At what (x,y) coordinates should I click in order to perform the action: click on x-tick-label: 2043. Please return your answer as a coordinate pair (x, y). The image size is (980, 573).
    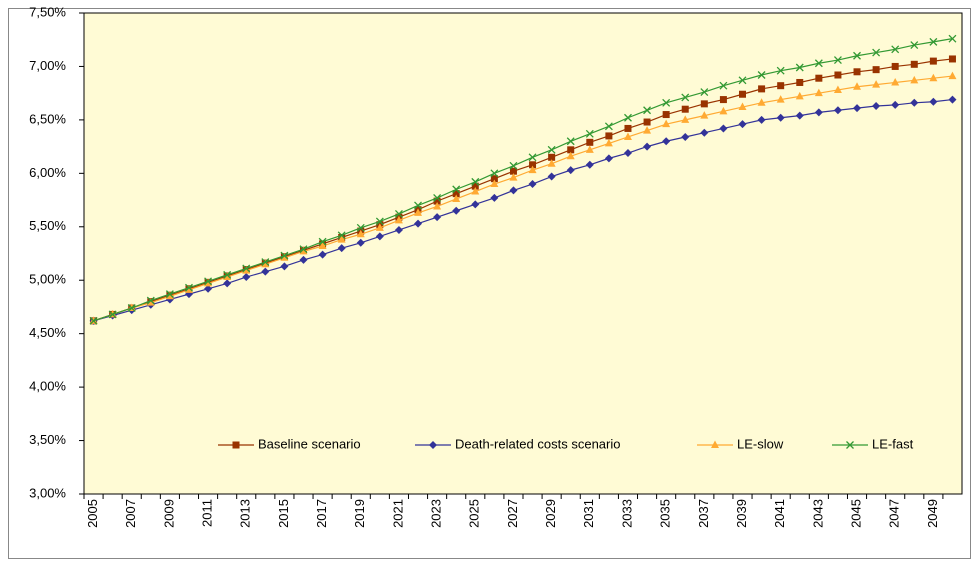
    Looking at the image, I should click on (817, 513).